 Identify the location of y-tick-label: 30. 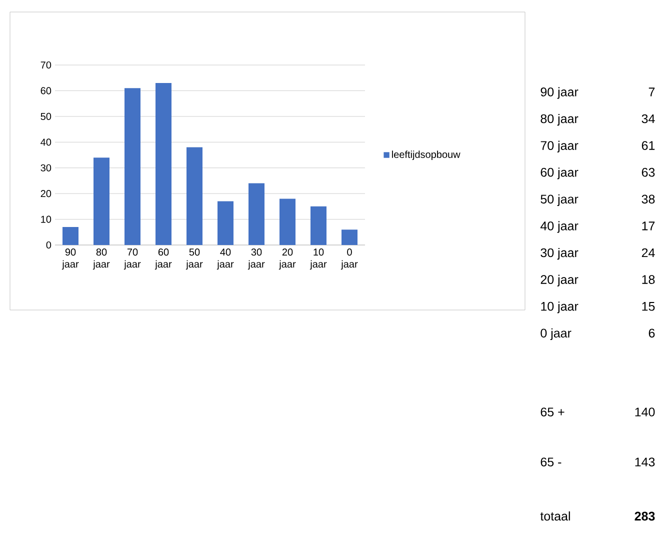
(46, 168).